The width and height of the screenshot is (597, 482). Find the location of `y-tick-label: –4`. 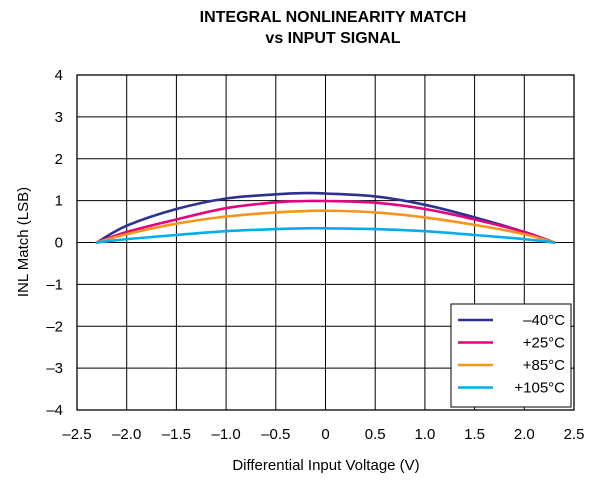

y-tick-label: –4 is located at coordinates (54, 410).